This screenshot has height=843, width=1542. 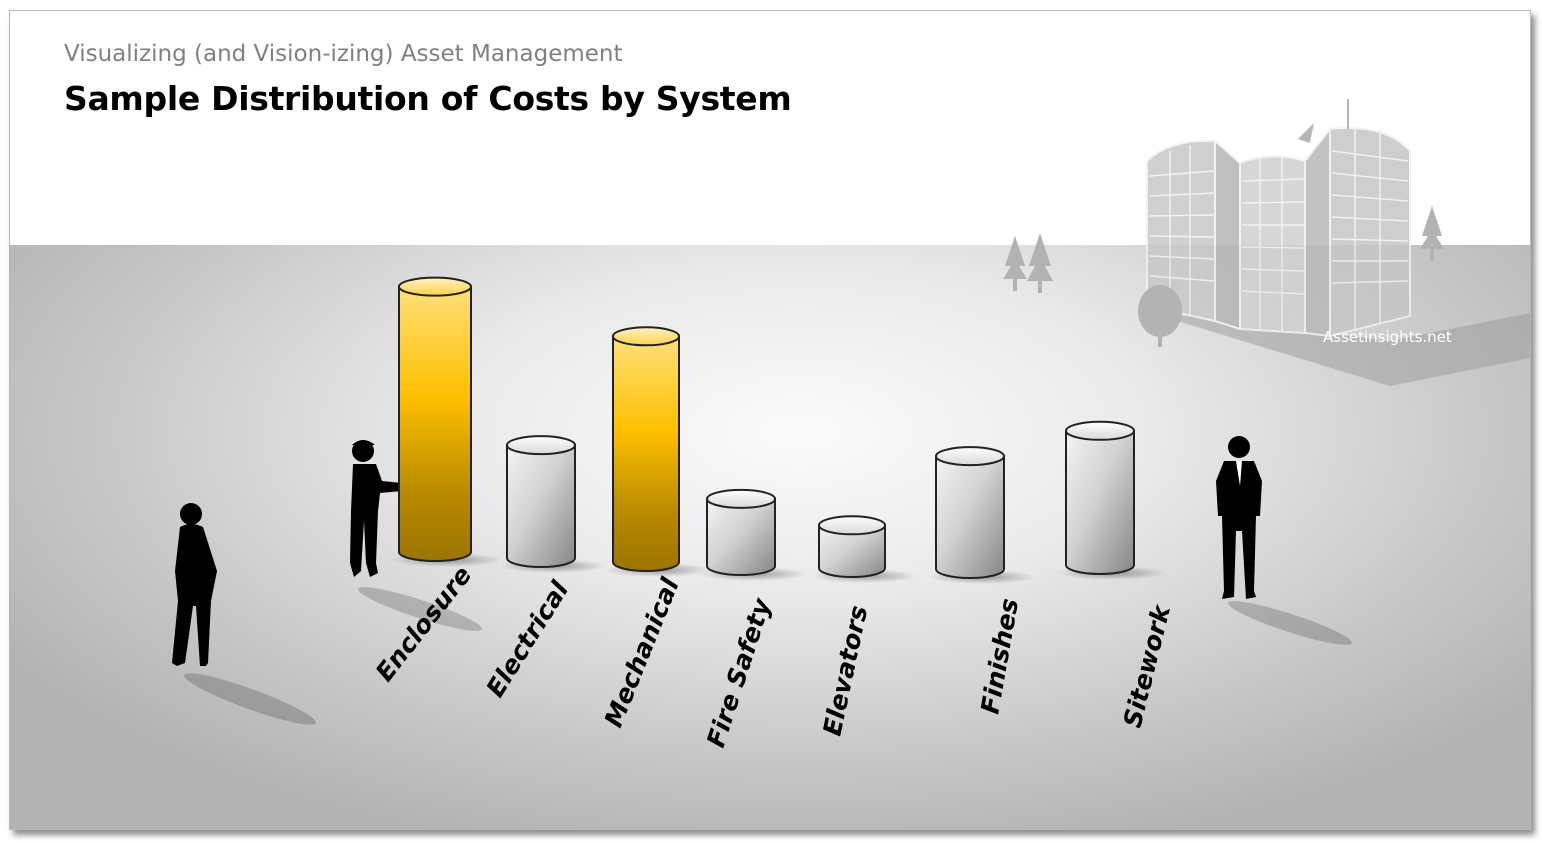 I want to click on bar-elevators, so click(x=864, y=549).